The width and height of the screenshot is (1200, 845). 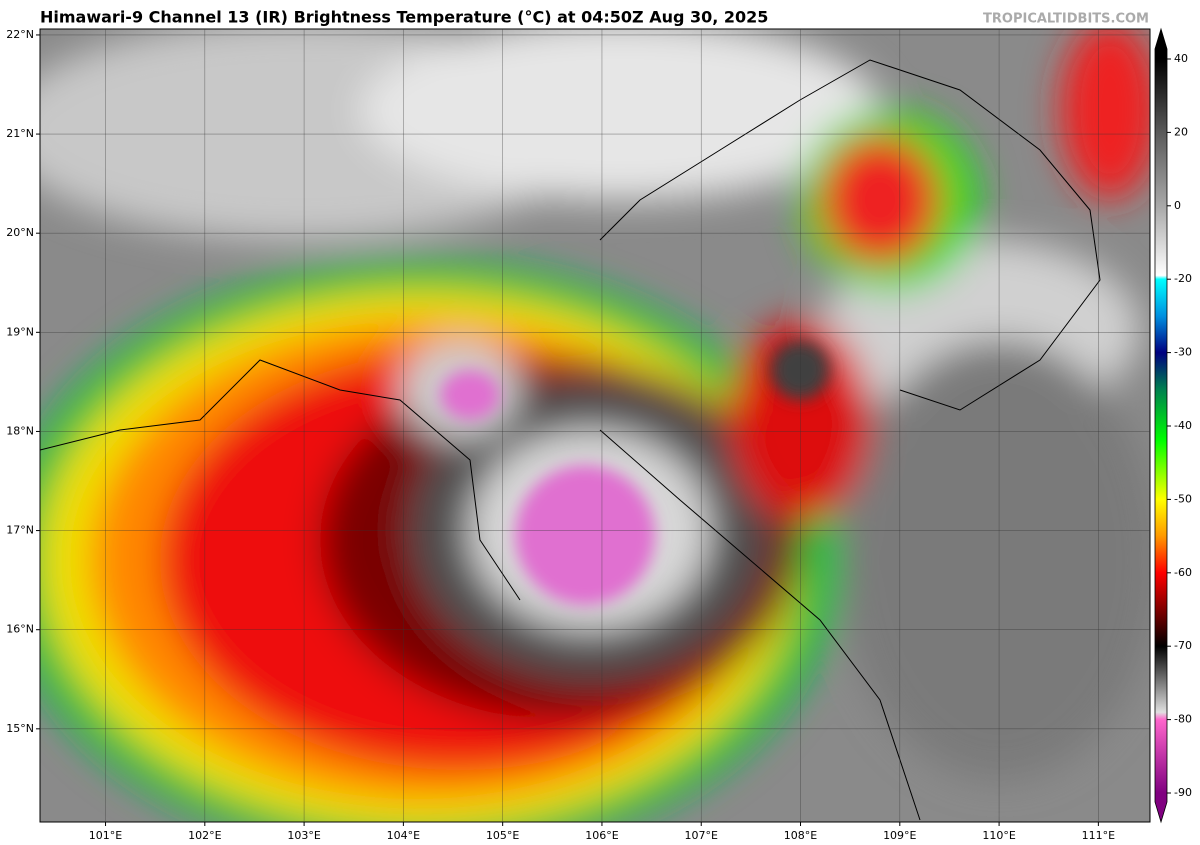 I want to click on colorbar-tick-label: -80, so click(x=1183, y=719).